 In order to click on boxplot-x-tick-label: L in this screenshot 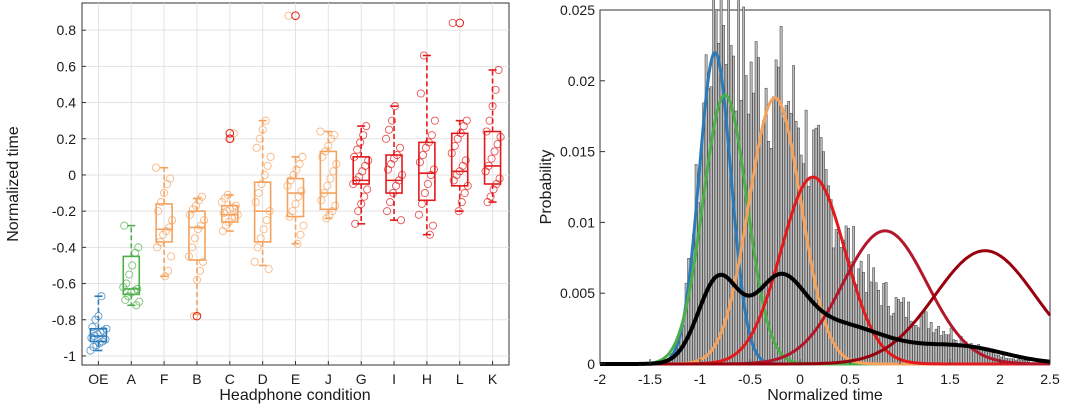, I will do `click(460, 379)`.